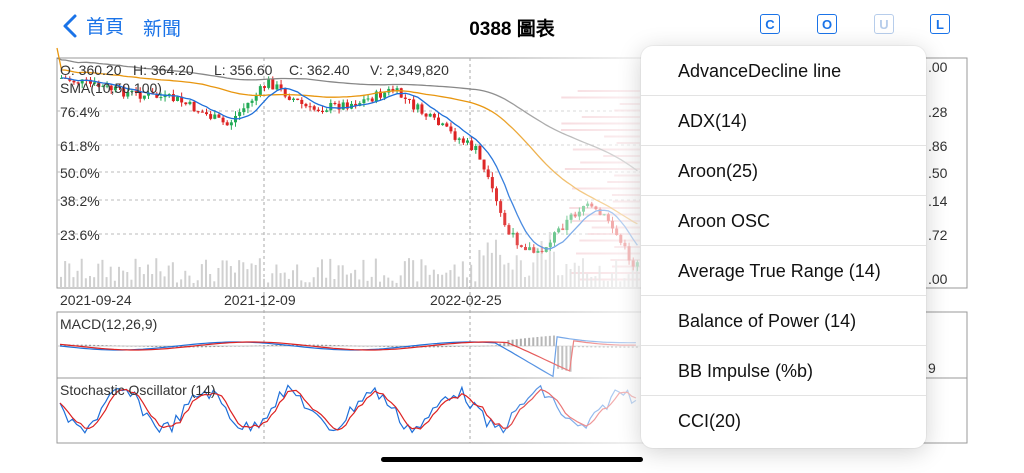  What do you see at coordinates (783, 271) in the screenshot?
I see `menu-item-atr: Average True Range (14)` at bounding box center [783, 271].